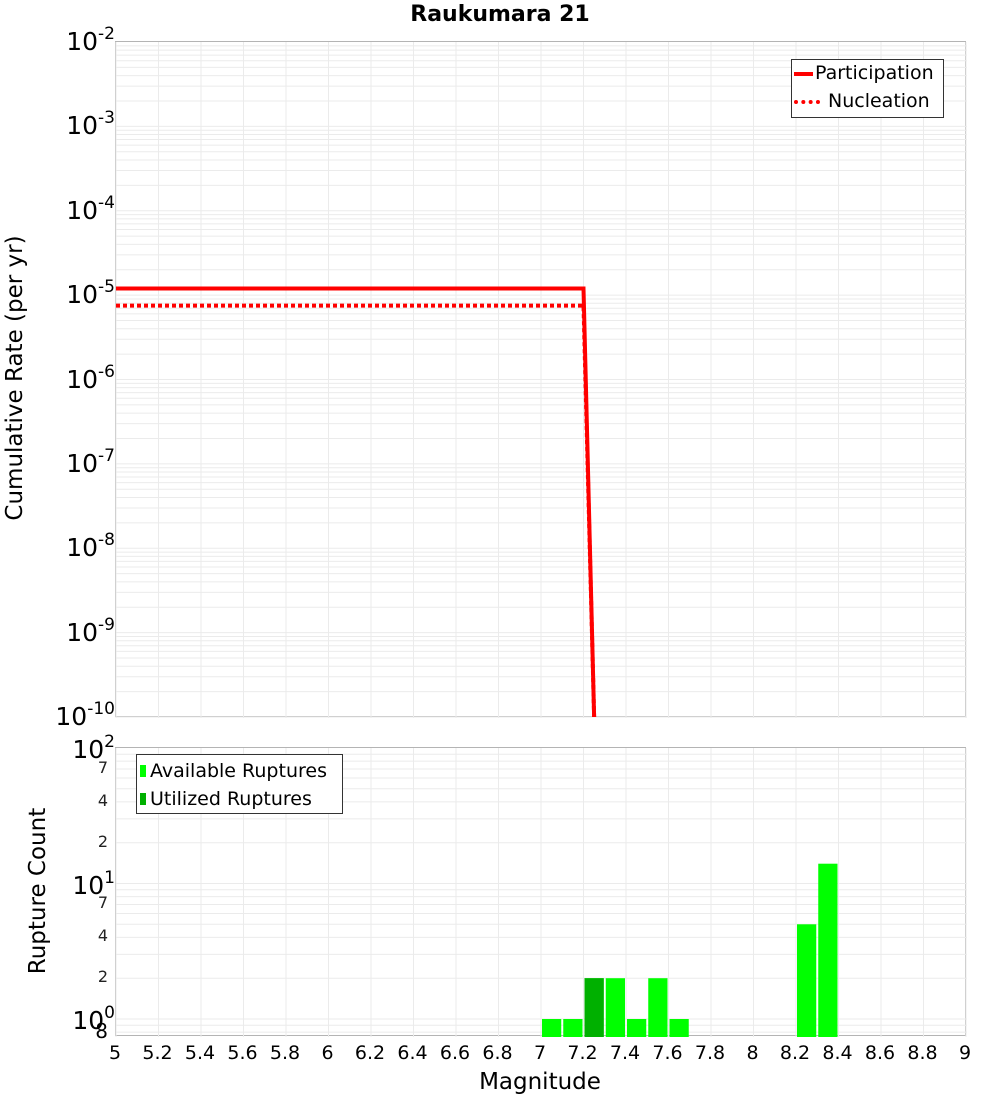 This screenshot has width=1000, height=1100. What do you see at coordinates (625, 1053) in the screenshot?
I see `x-tick: 7.4` at bounding box center [625, 1053].